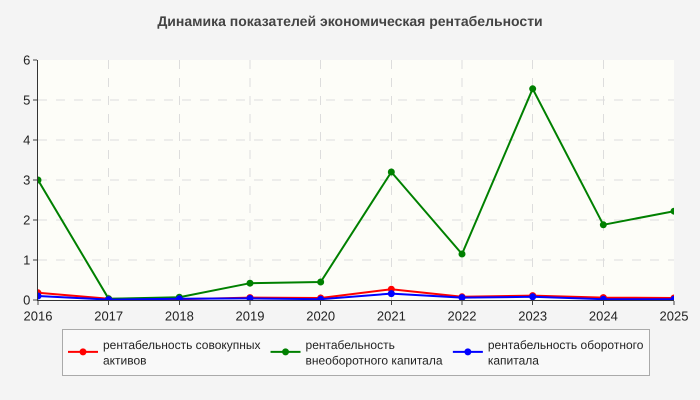 This screenshot has height=400, width=700. Describe the element at coordinates (26, 60) in the screenshot. I see `y-tick-label: 6` at that location.